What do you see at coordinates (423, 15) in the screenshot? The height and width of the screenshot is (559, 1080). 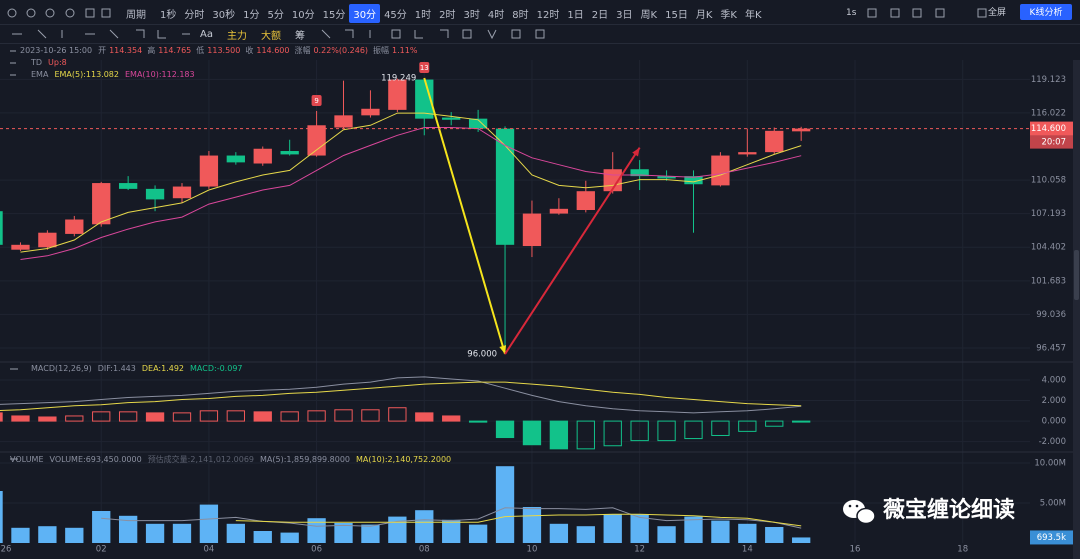 I see `period-option: 1时` at bounding box center [423, 15].